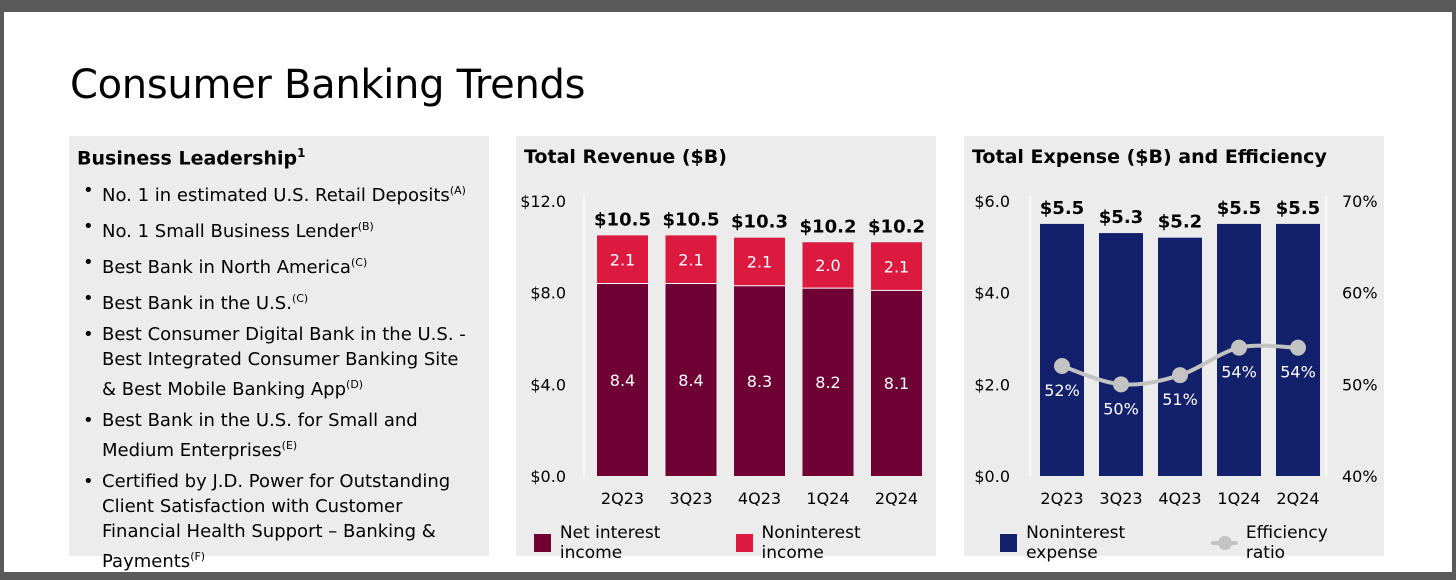  I want to click on y2-tick-label: 60%, so click(1360, 293).